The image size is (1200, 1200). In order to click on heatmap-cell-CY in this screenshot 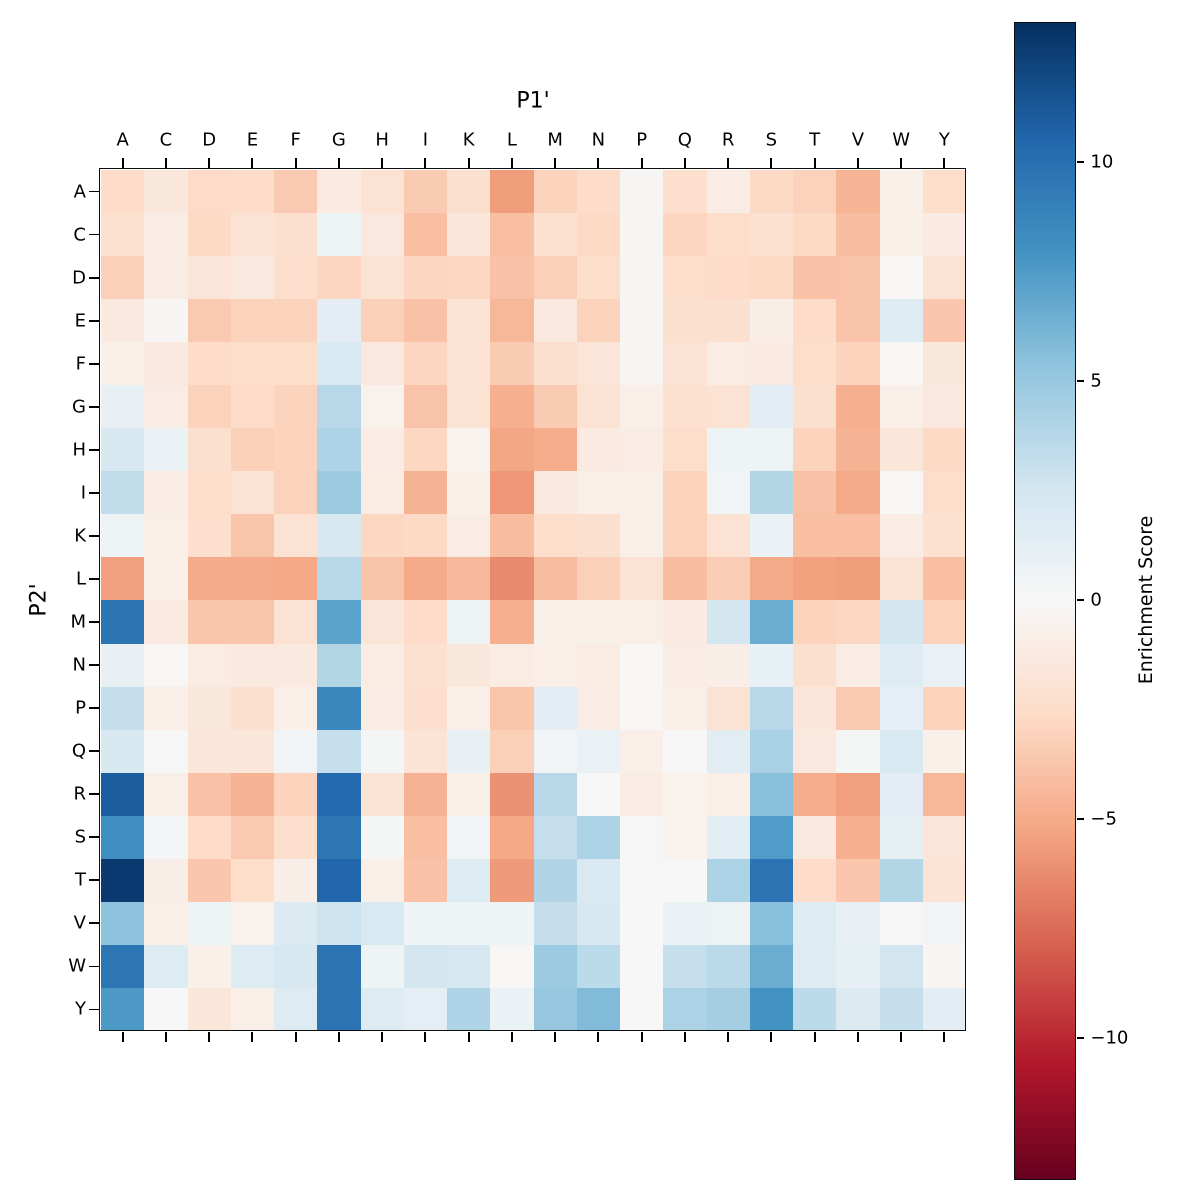, I will do `click(944, 235)`.